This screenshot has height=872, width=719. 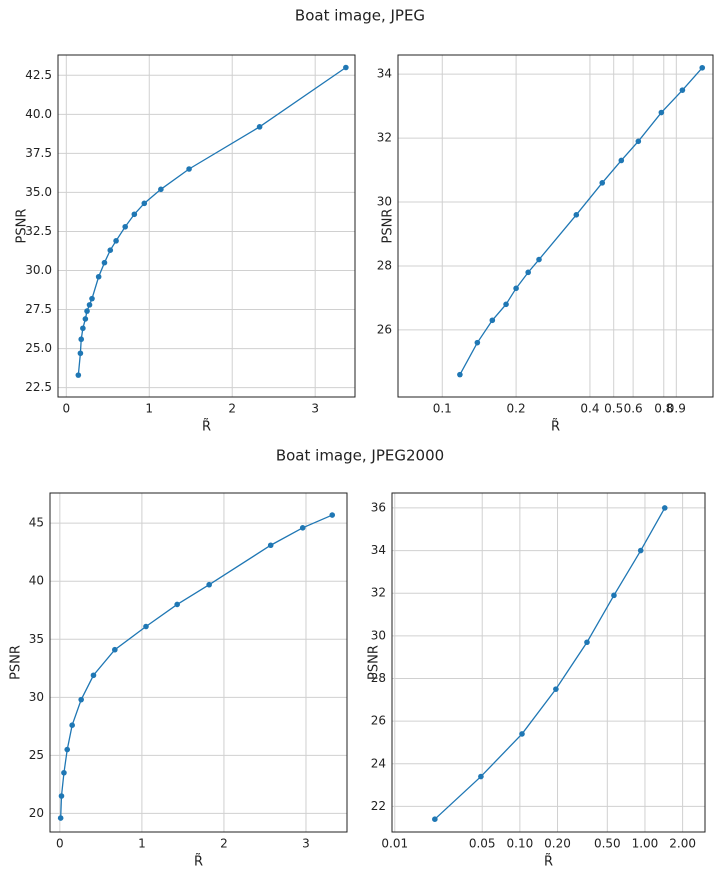 What do you see at coordinates (38, 192) in the screenshot?
I see `y-tick-label: 35.0` at bounding box center [38, 192].